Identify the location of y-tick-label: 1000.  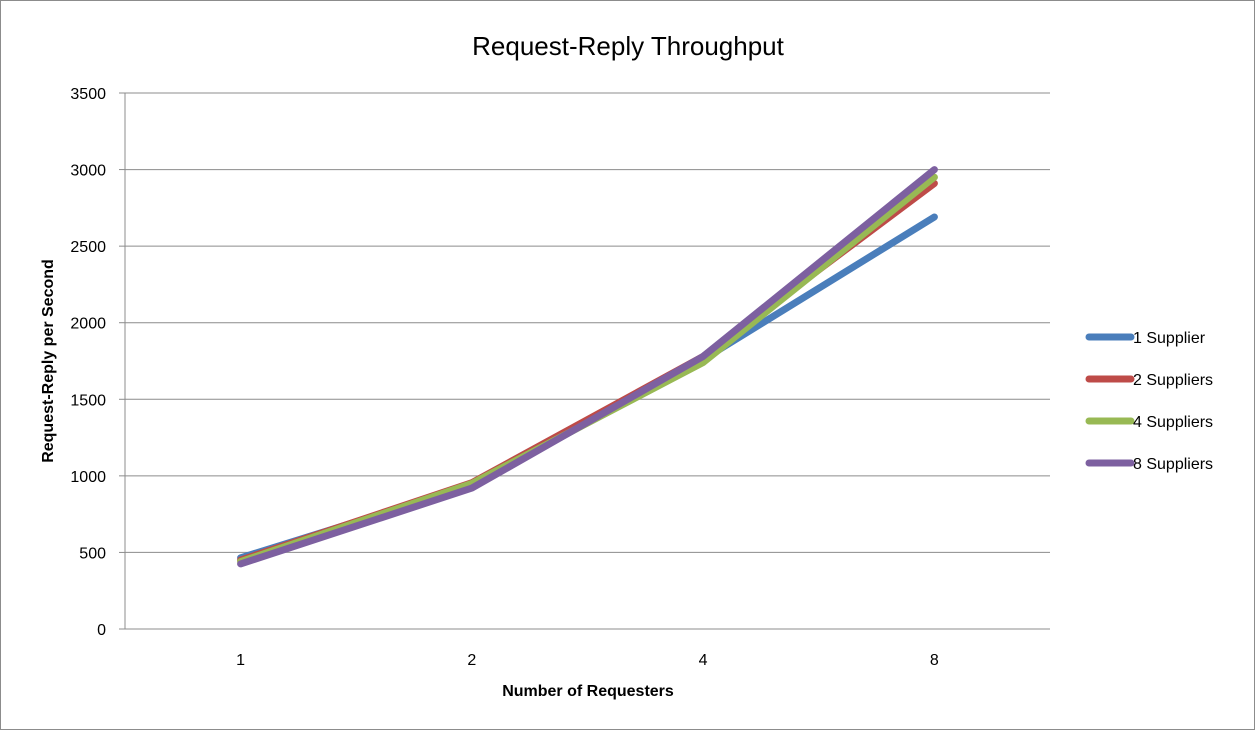
(88, 477).